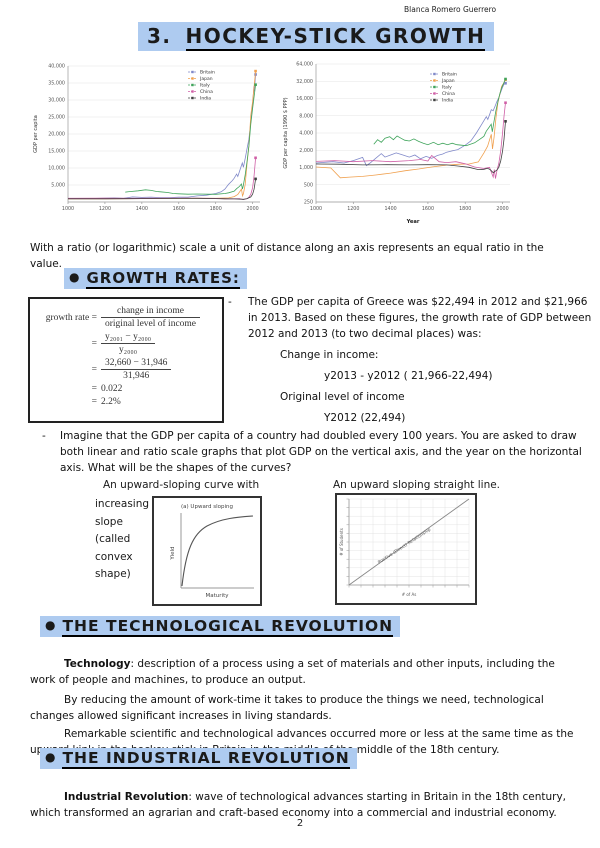 The height and width of the screenshot is (848, 600). What do you see at coordinates (300, 823) in the screenshot?
I see `page-number: 2` at bounding box center [300, 823].